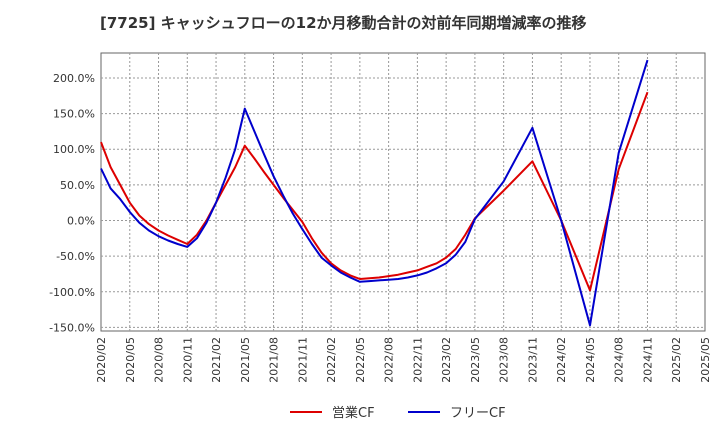 Image resolution: width=720 pixels, height=440 pixels. Describe the element at coordinates (130, 360) in the screenshot. I see `x-tick-label: 2020/05` at that location.